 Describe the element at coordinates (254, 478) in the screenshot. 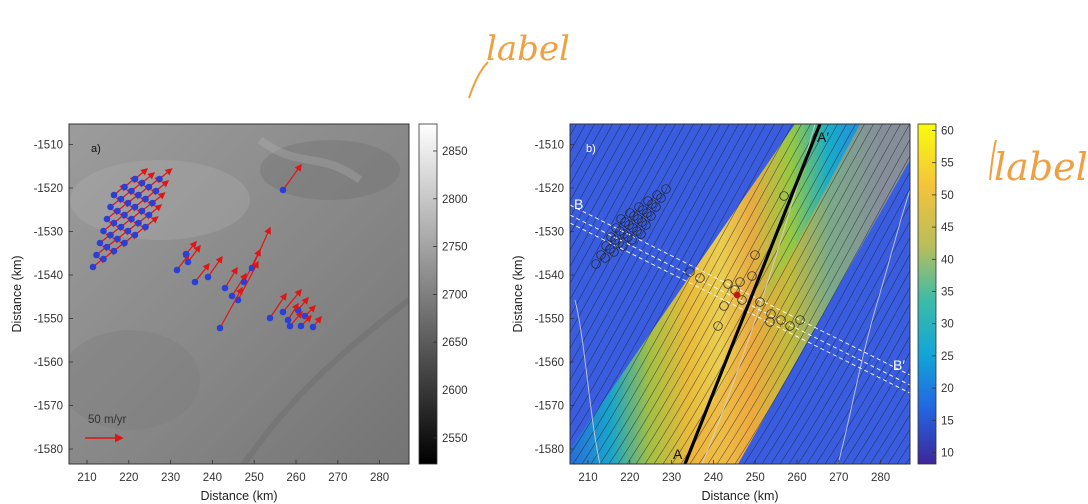

I see `x-tick-label: 250` at that location.